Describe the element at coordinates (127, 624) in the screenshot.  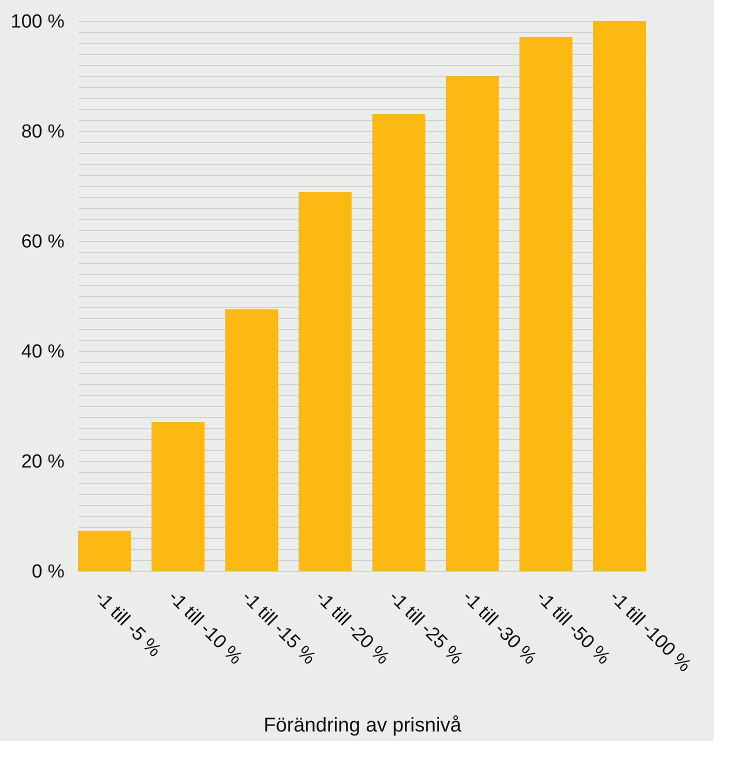
I see `x-tick-label: -1 till -5 %` at that location.